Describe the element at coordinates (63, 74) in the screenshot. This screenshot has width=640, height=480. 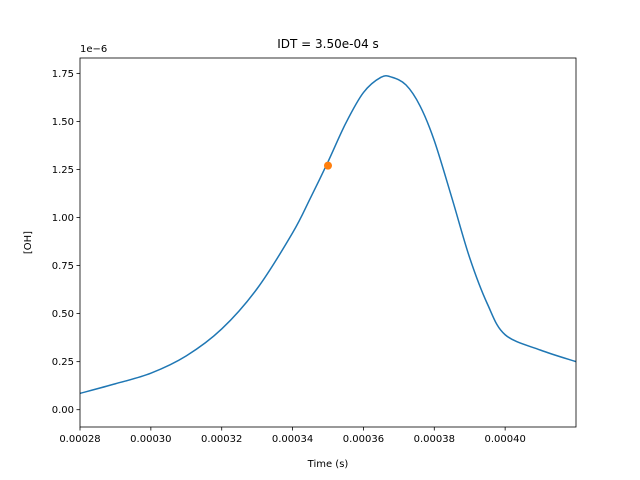
I see `y-tick-label: 1.75` at that location.